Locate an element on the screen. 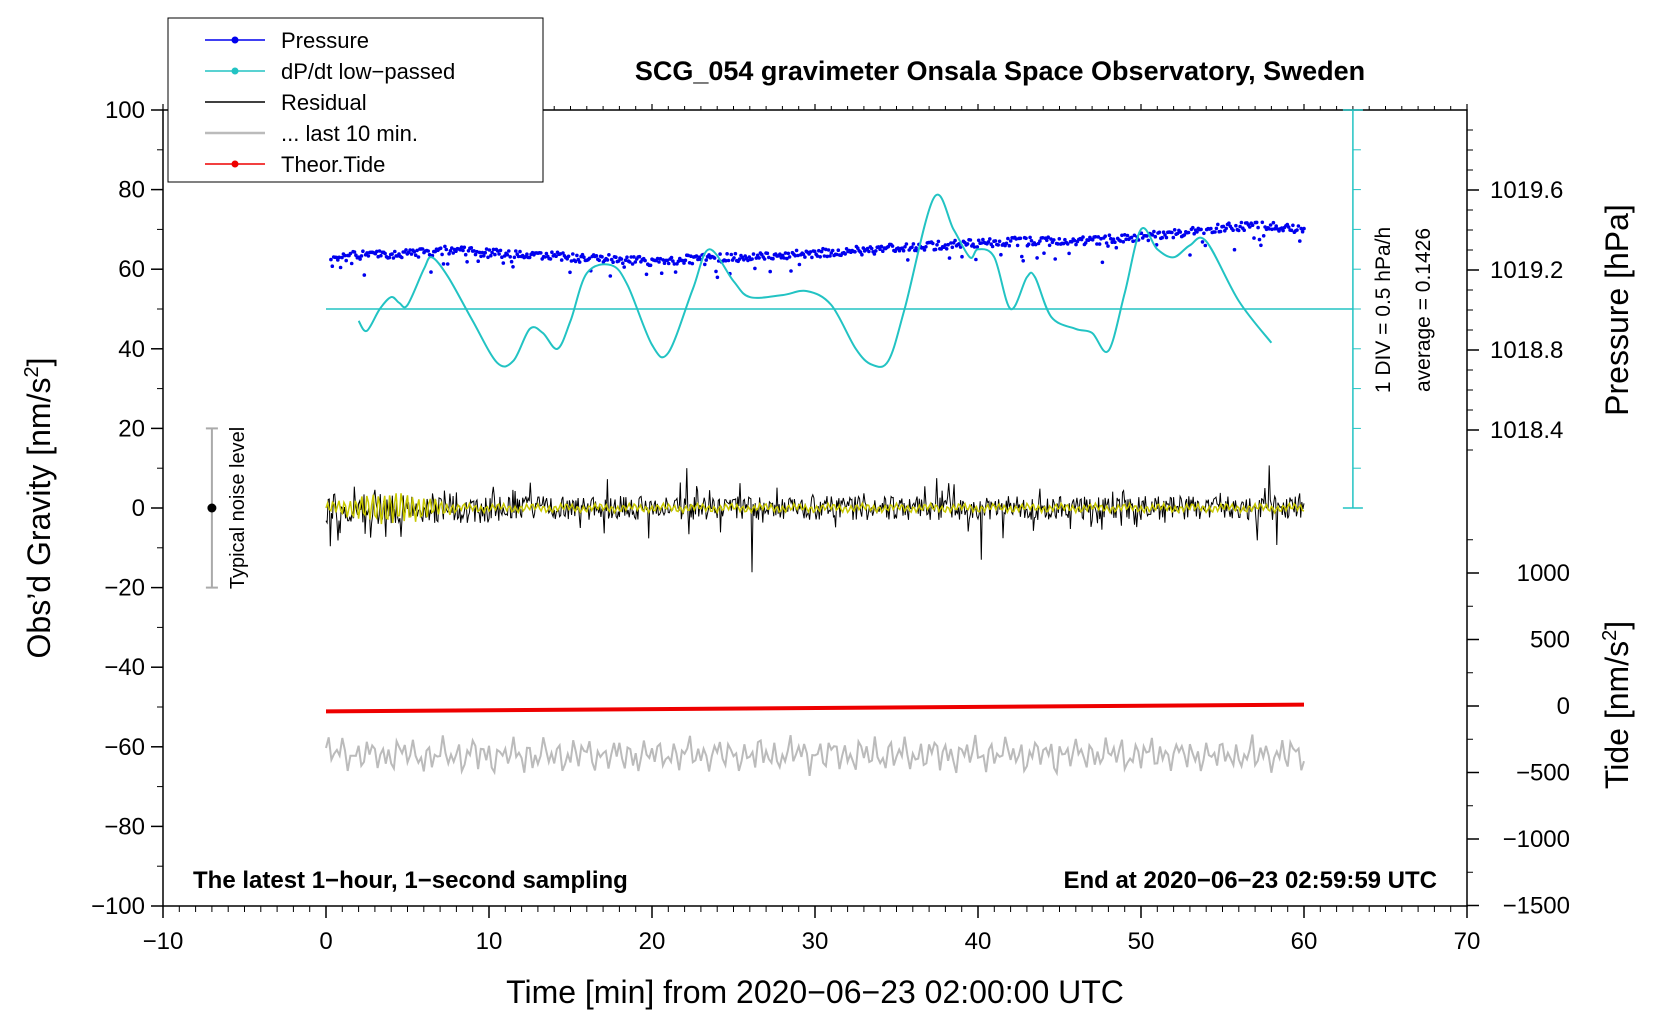 Image resolution: width=1660 pixels, height=1020 pixels. dpdt-average-label: average = 0.1426 is located at coordinates (1423, 310).